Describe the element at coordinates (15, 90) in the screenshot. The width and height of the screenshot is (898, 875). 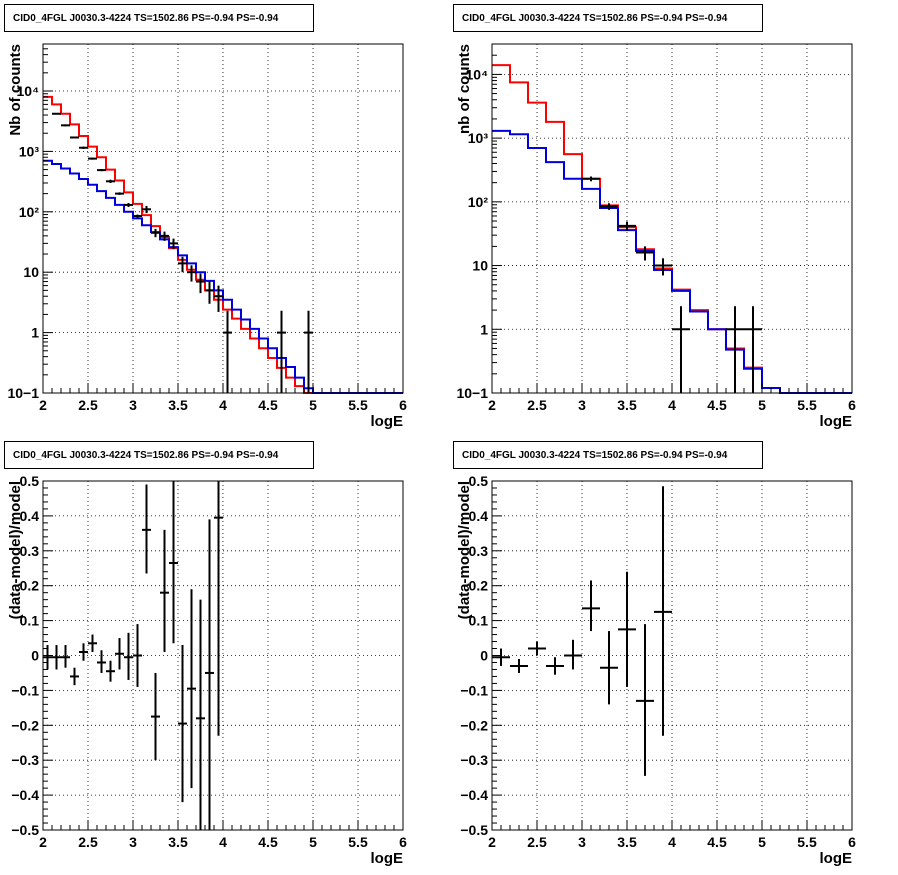
I see `y-axis-title: Nb of counts` at that location.